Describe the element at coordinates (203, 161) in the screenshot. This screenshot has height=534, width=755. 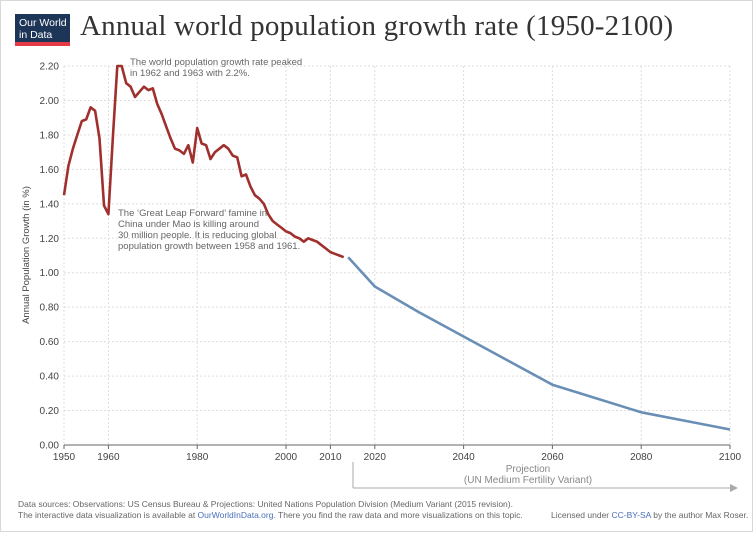
I see `series-line-observations` at that location.